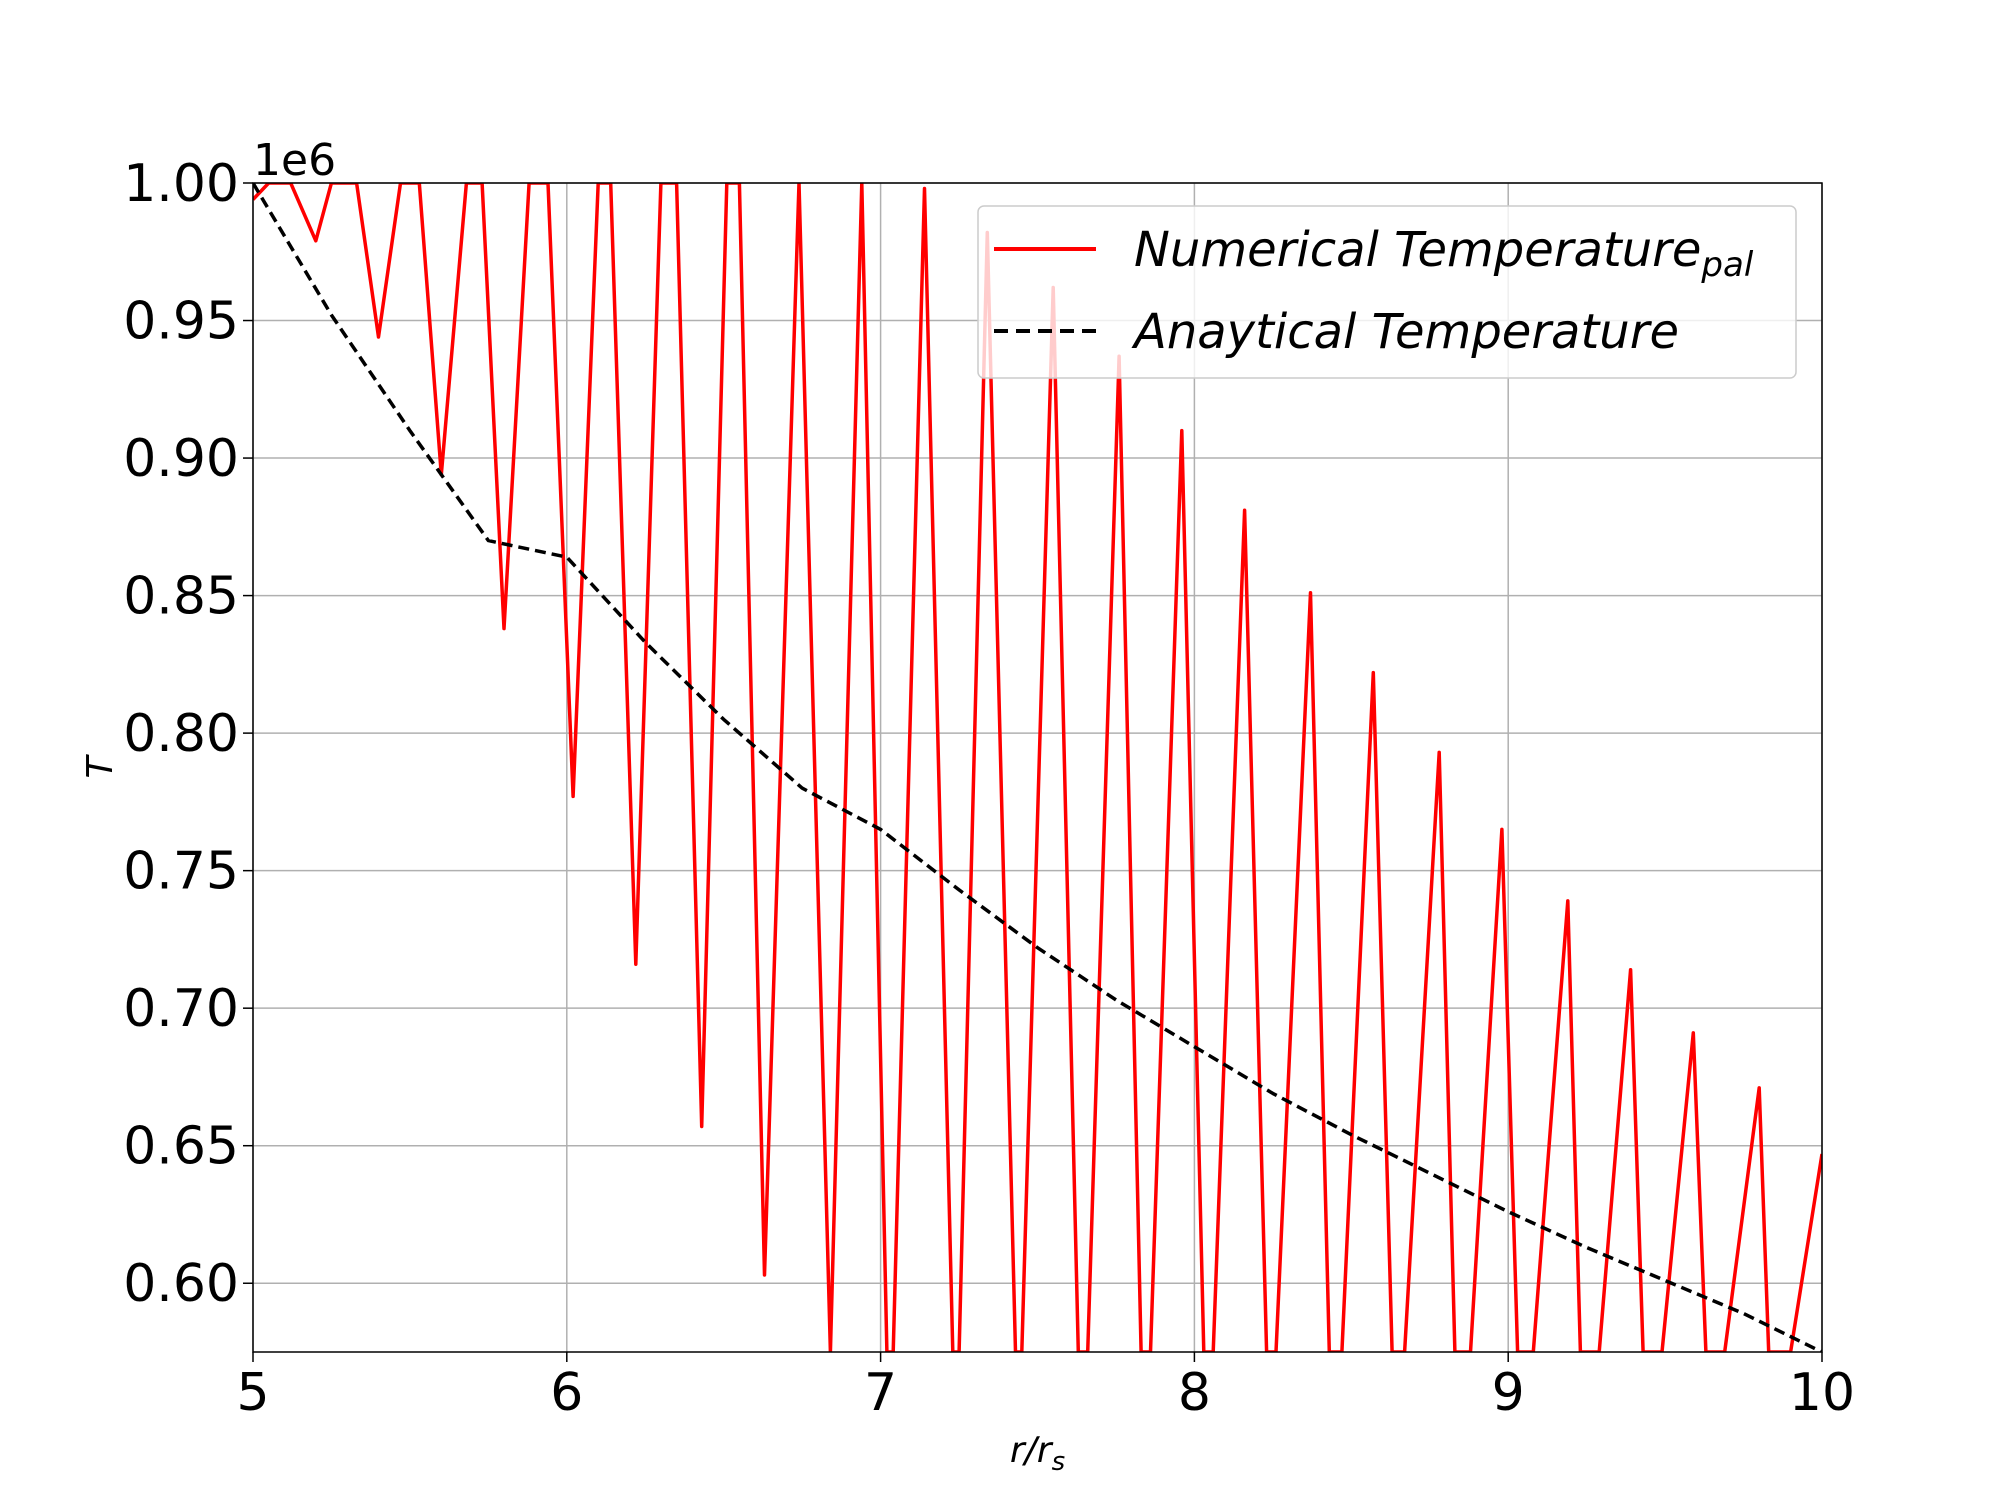 The height and width of the screenshot is (1500, 2000). I want to click on x-tick-label: 6, so click(566, 1393).